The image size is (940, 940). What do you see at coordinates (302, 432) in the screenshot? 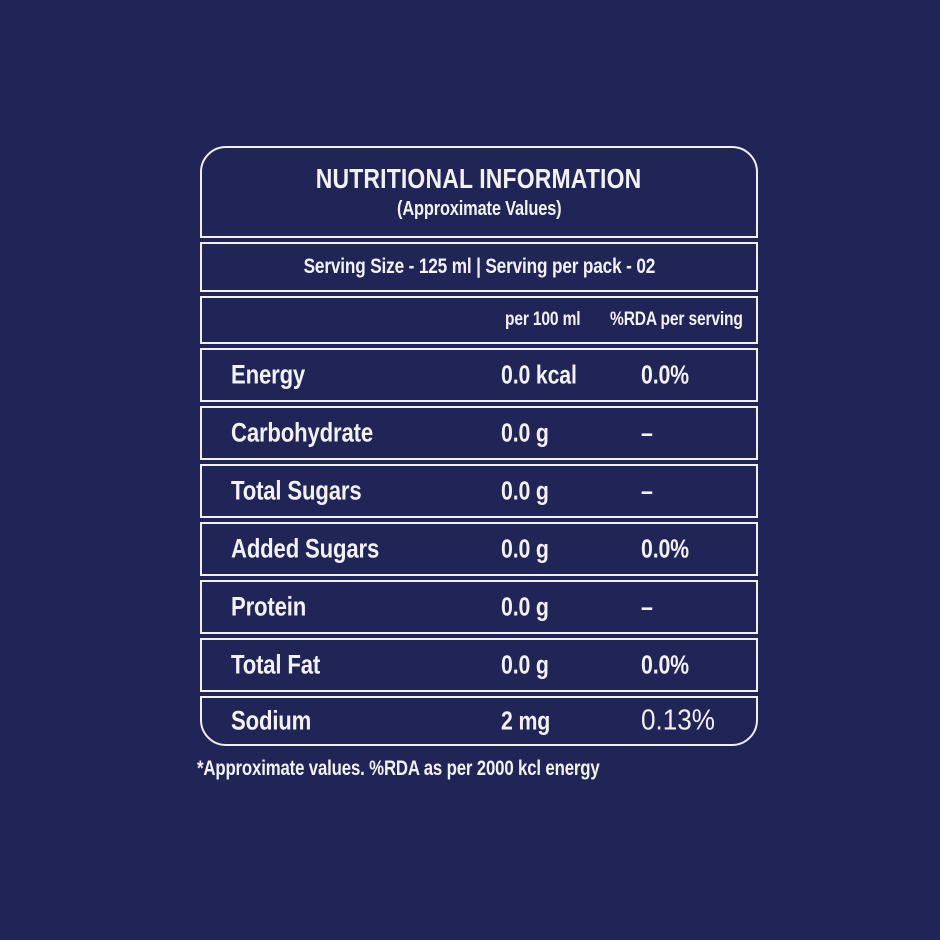
I see `nutrient-name: Carbohydrate` at bounding box center [302, 432].